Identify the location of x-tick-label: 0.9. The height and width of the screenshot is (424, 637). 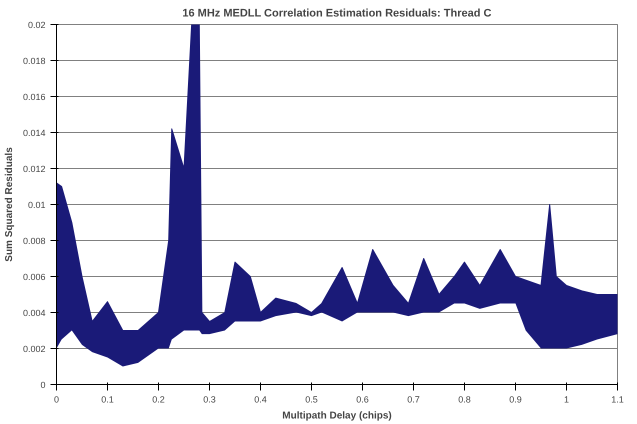
(515, 399).